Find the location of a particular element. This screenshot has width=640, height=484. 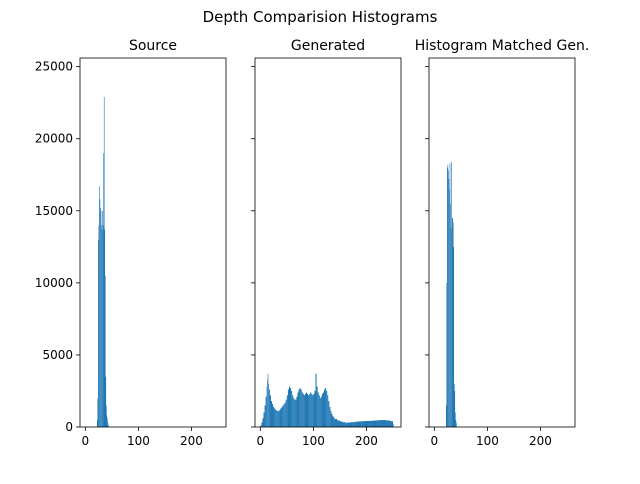

y-tick-label: 10000 is located at coordinates (54, 283).